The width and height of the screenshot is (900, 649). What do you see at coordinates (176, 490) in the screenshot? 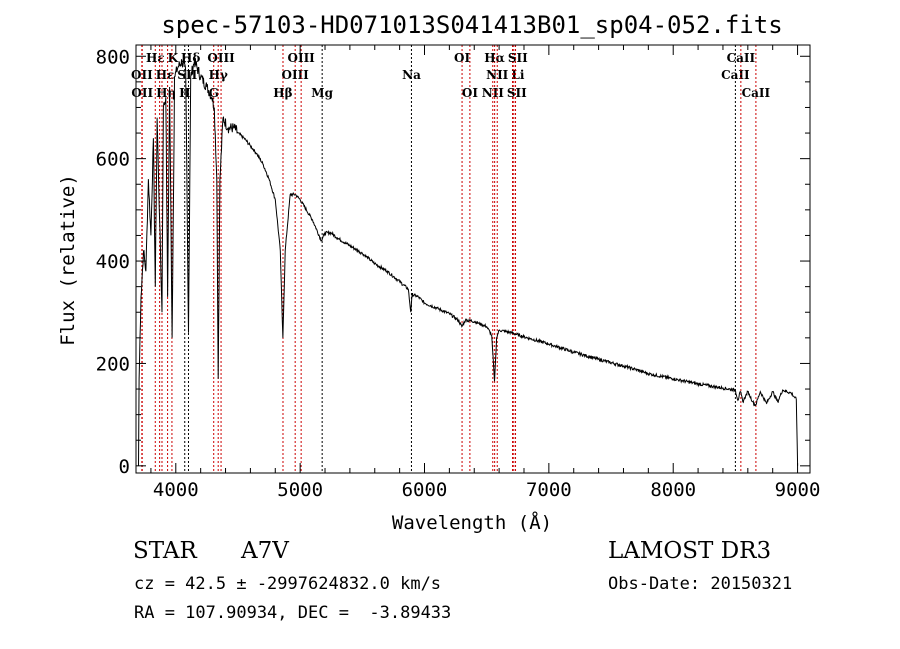
I see `x-tick-label: 4000` at bounding box center [176, 490].